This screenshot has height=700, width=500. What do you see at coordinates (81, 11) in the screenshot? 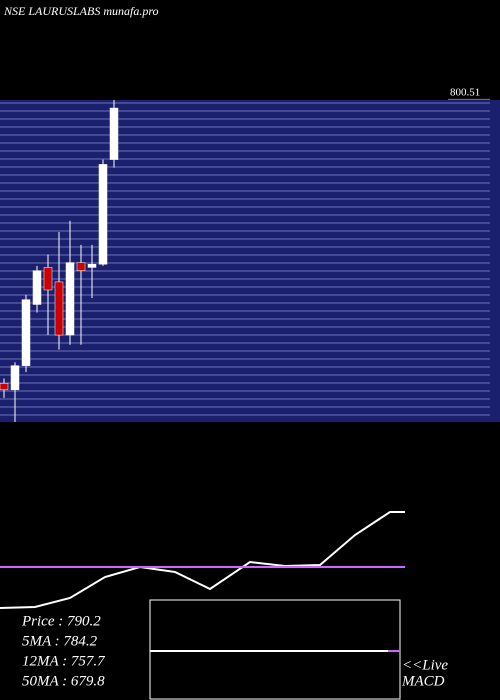
I see `chart-title: NSE LAURUSLABS munafa.pro` at bounding box center [81, 11].